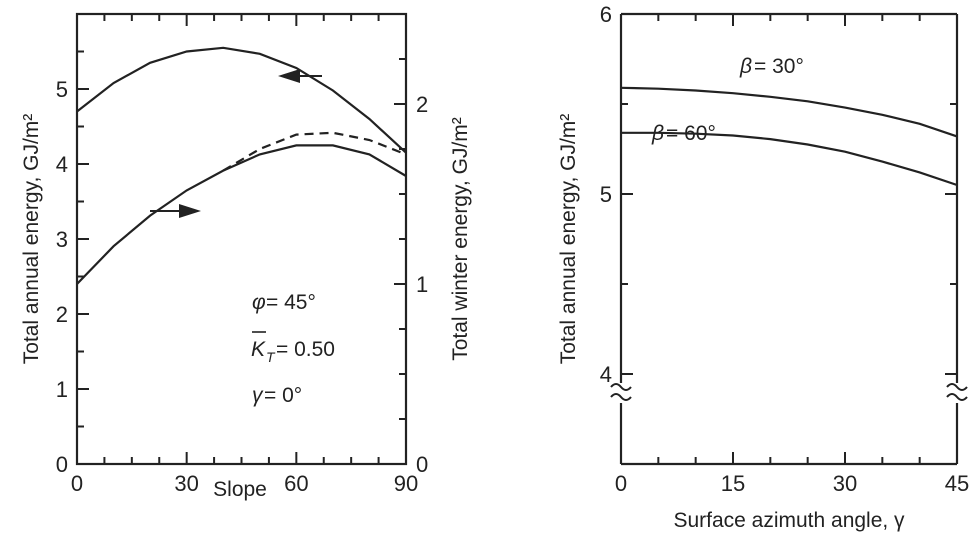 This screenshot has width=975, height=535. What do you see at coordinates (259, 302) in the screenshot?
I see `annotation-phi-symbol: φ` at bounding box center [259, 302].